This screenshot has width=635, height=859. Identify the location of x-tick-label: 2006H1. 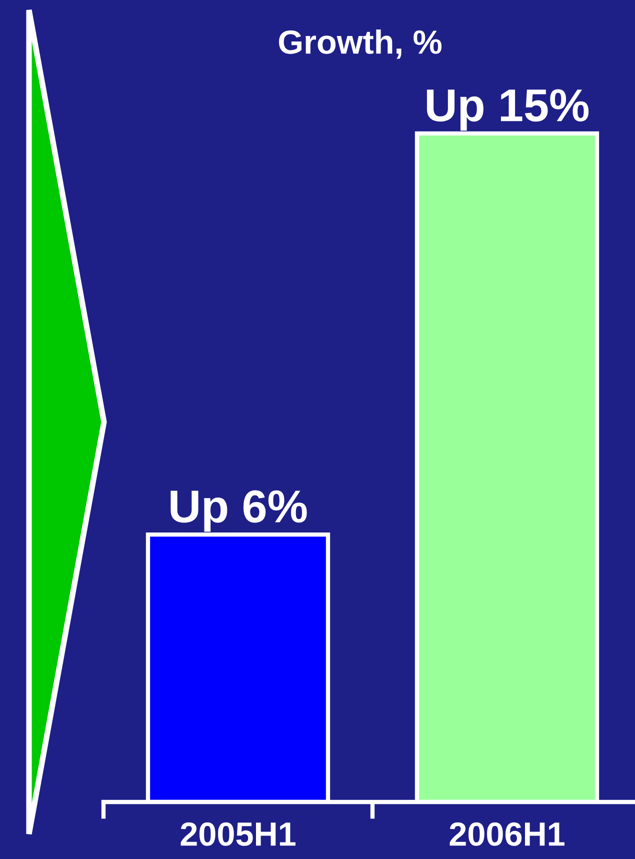
(507, 834).